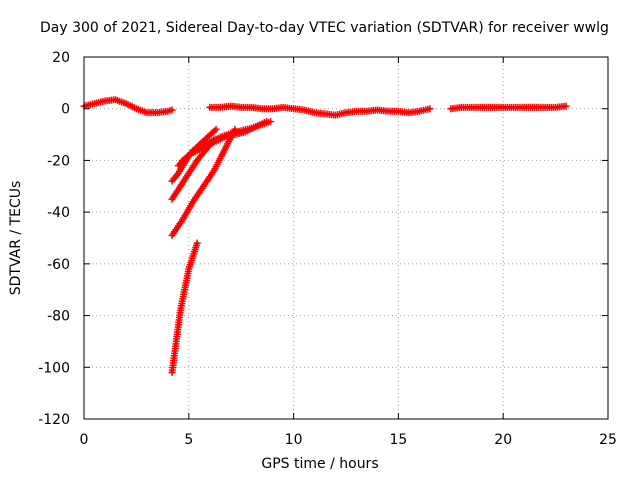  What do you see at coordinates (54, 368) in the screenshot?
I see `y-tick-label: -100` at bounding box center [54, 368].